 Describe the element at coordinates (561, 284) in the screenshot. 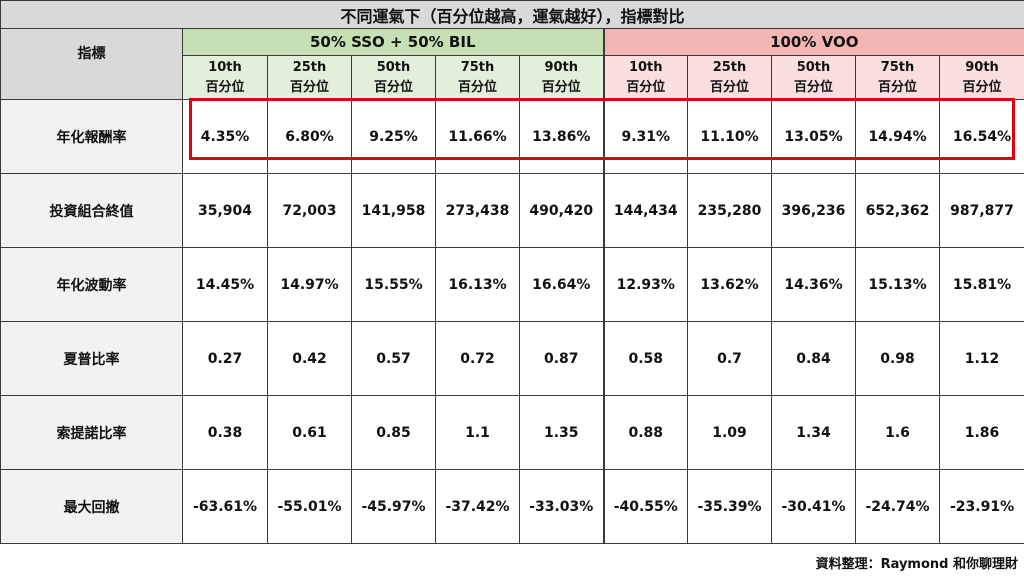

I see `table-cell: 16.64%` at that location.